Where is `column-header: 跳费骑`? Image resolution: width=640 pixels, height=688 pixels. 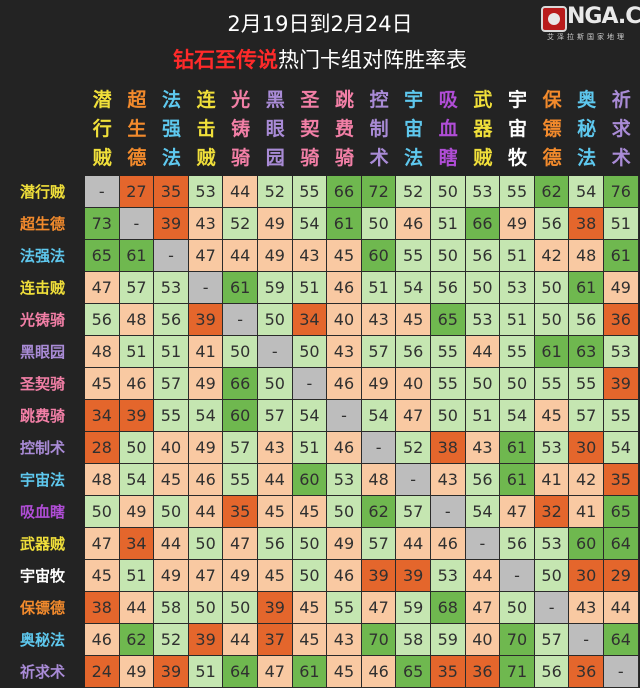
column-header: 跳费骑 is located at coordinates (344, 129).